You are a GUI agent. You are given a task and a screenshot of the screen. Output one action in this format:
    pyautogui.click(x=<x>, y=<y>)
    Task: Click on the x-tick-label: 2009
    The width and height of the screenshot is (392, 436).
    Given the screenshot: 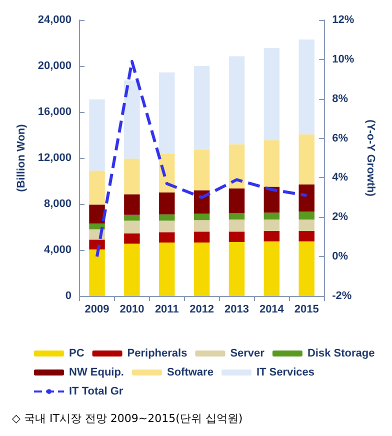 What is the action you would take?
    pyautogui.click(x=97, y=310)
    